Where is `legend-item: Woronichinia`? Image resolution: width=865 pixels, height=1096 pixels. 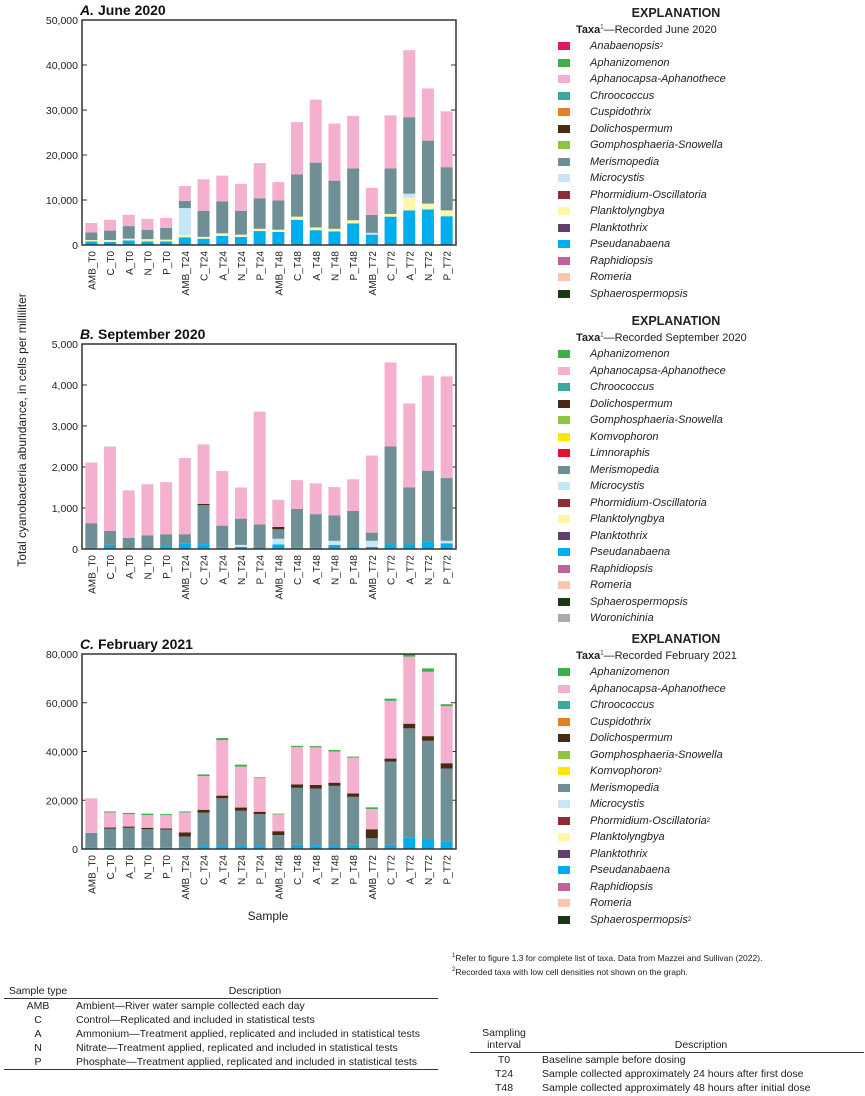 legend-item: Woronichinia is located at coordinates (666, 618).